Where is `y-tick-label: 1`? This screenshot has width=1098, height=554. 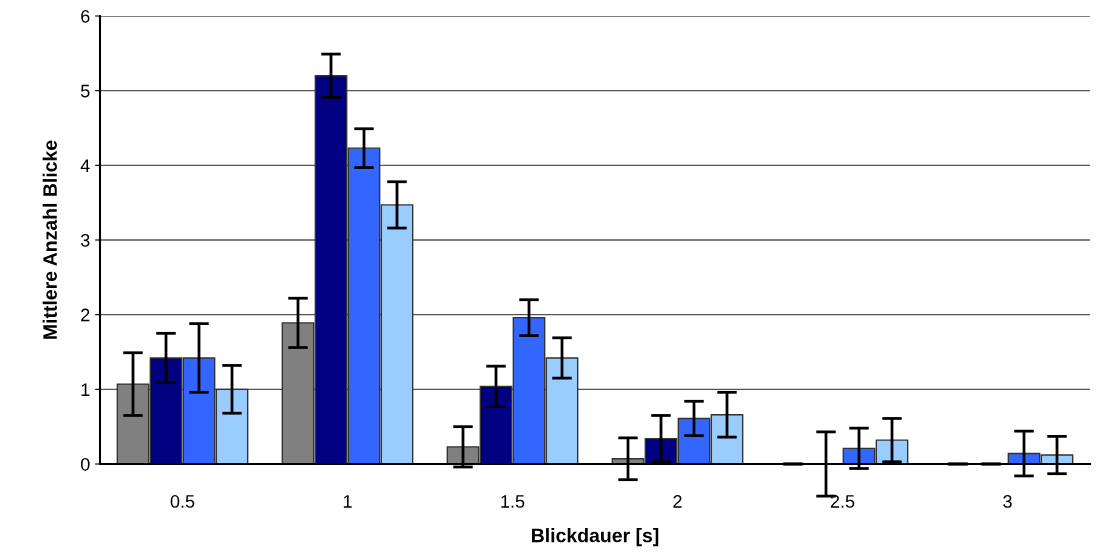
y-tick-label: 1 is located at coordinates (85, 389).